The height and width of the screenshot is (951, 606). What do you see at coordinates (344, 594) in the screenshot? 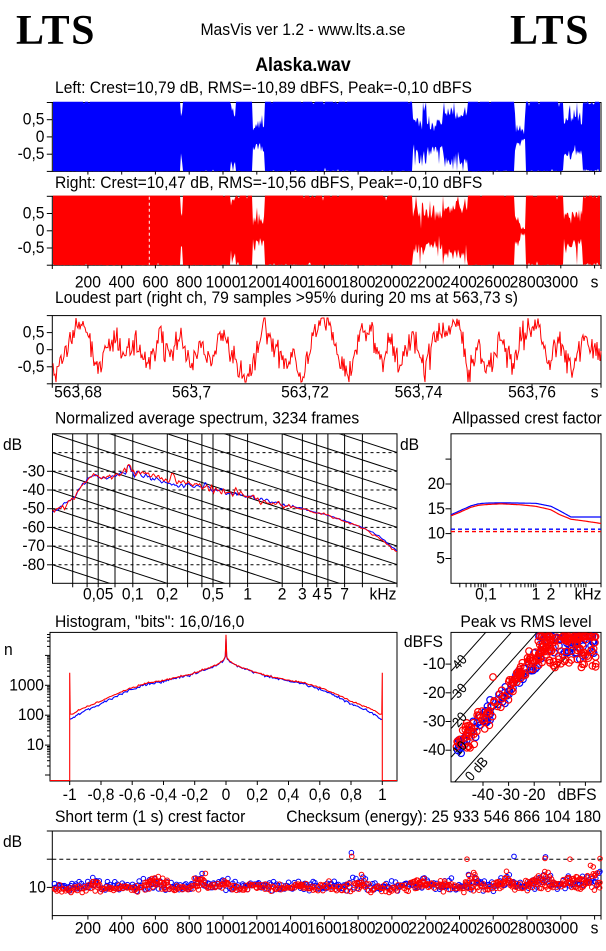
I see `svg-text: 7` at bounding box center [344, 594].